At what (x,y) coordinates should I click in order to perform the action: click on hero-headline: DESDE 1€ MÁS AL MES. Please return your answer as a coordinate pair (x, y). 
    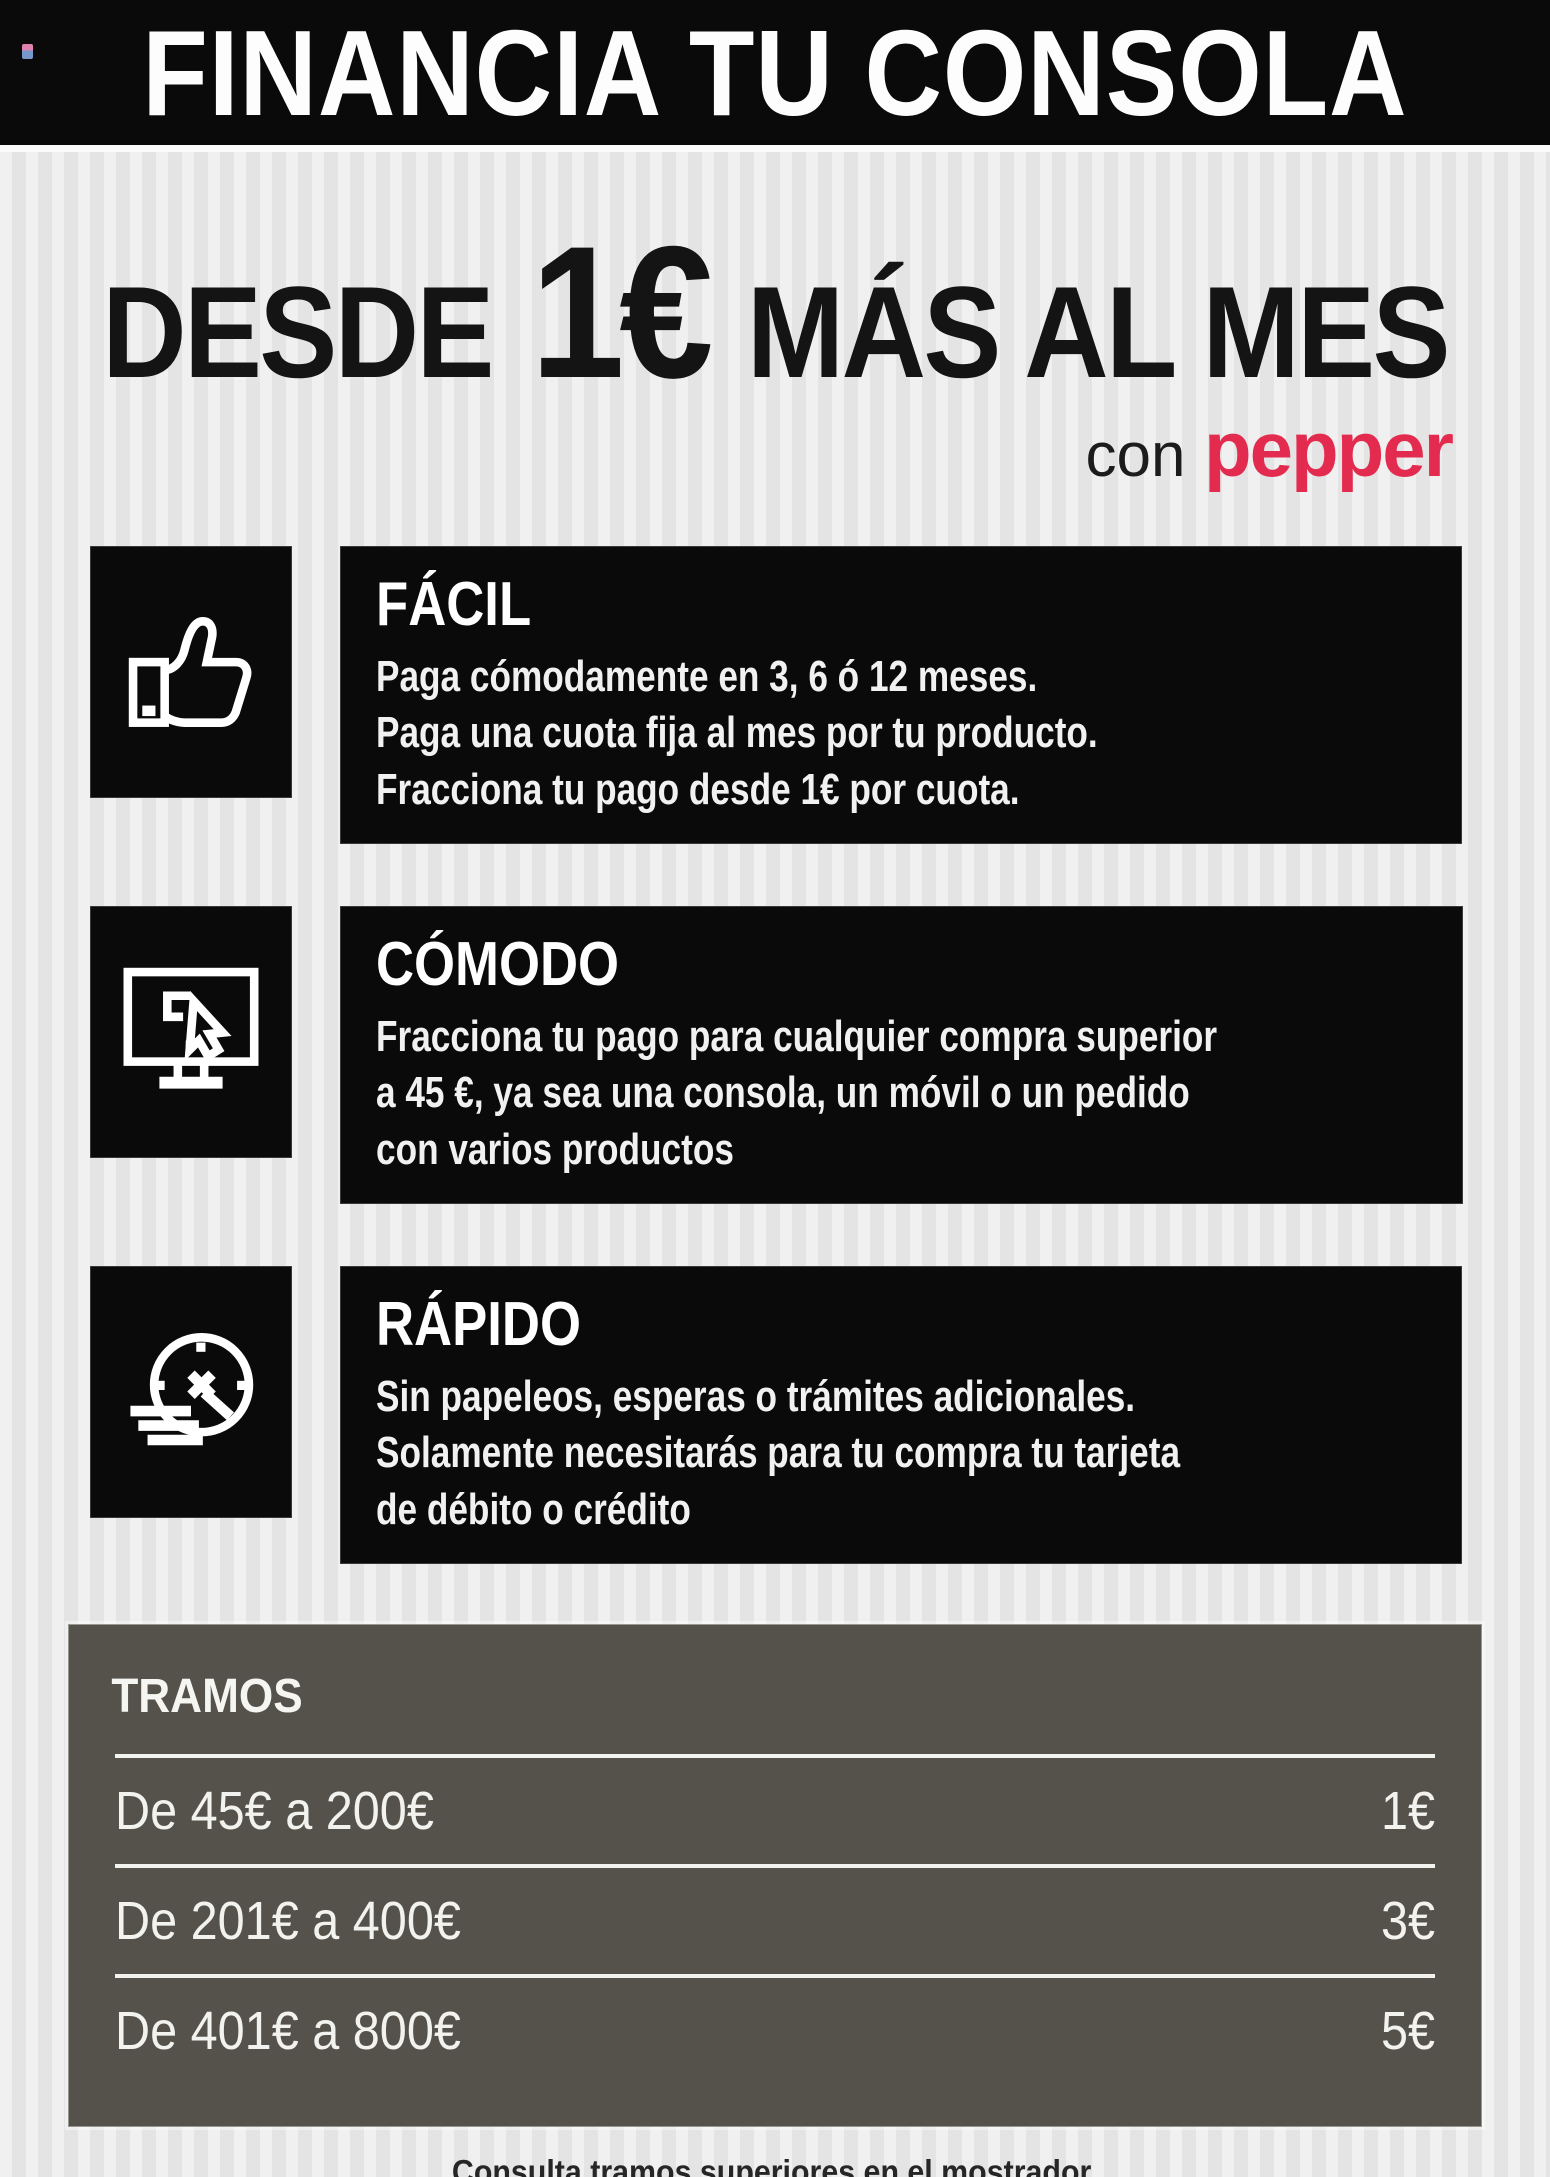
    Looking at the image, I should click on (775, 312).